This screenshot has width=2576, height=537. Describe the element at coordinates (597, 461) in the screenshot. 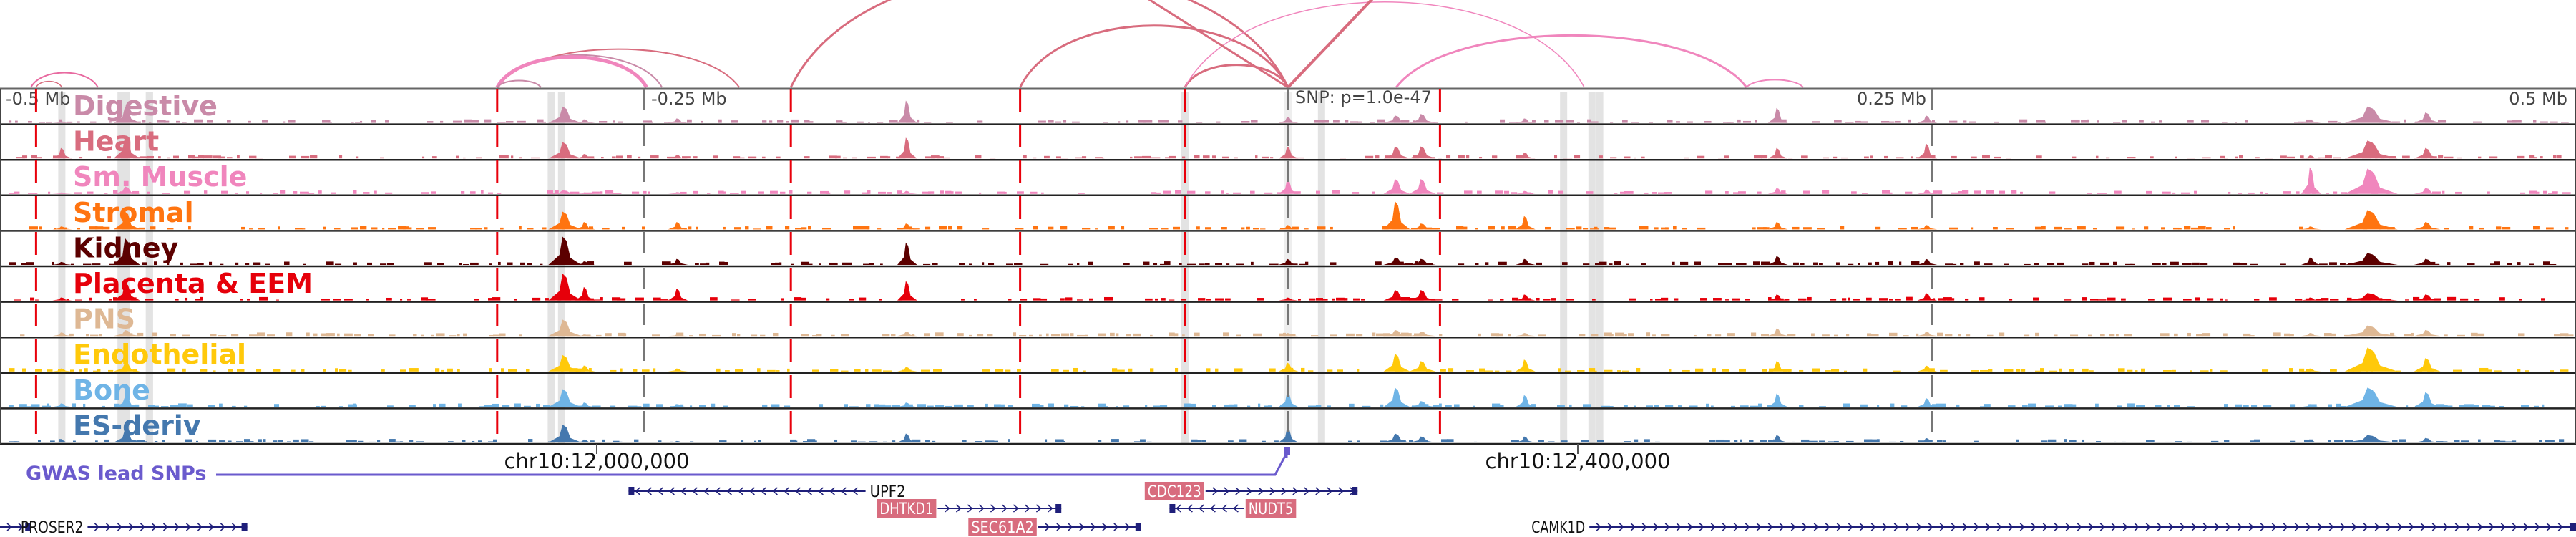

I see `coordinate-label: chr10:12,000,000` at that location.